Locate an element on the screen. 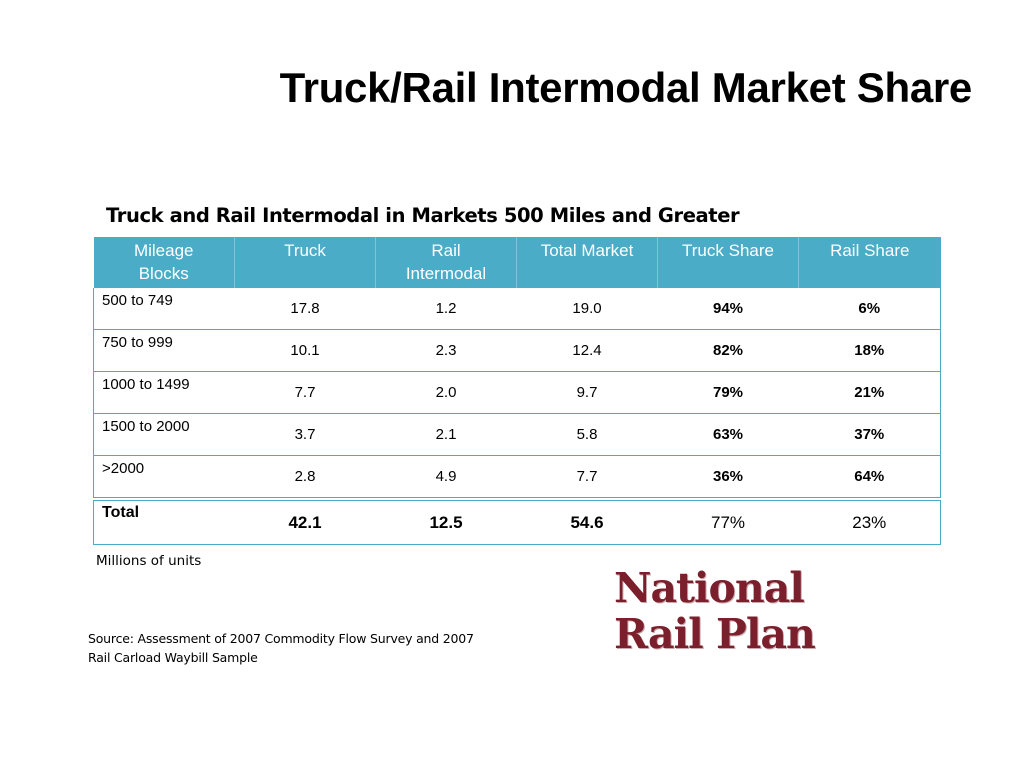 The height and width of the screenshot is (768, 1024). table-row: 1500 to 2000 3.7 2.1 5.8 63% 37% is located at coordinates (517, 434).